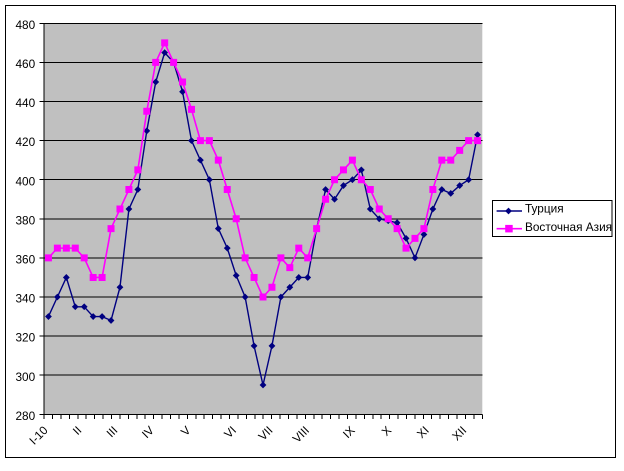  What do you see at coordinates (26, 181) in the screenshot?
I see `svg-text: 400` at bounding box center [26, 181].